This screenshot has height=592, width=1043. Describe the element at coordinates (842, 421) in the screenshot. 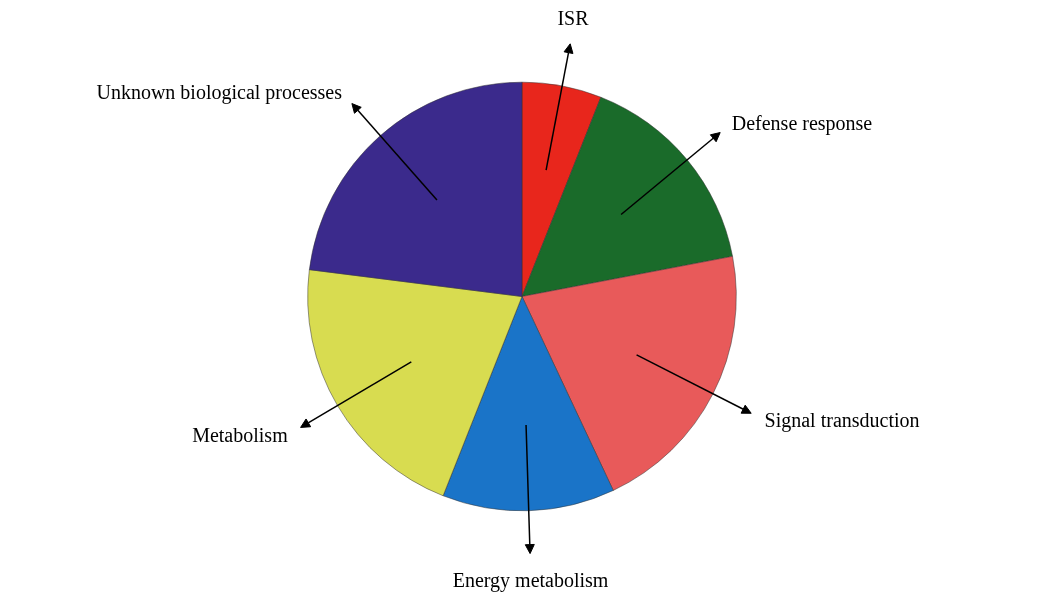

I see `slice-label: Signal transduction` at that location.